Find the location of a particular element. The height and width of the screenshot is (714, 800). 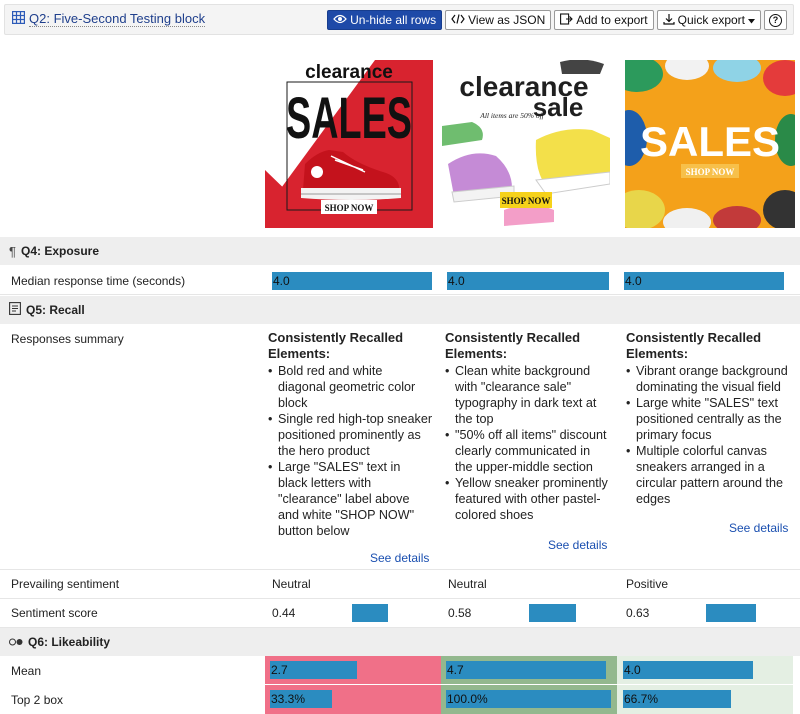

median-value-2: 4.0 is located at coordinates (456, 281).